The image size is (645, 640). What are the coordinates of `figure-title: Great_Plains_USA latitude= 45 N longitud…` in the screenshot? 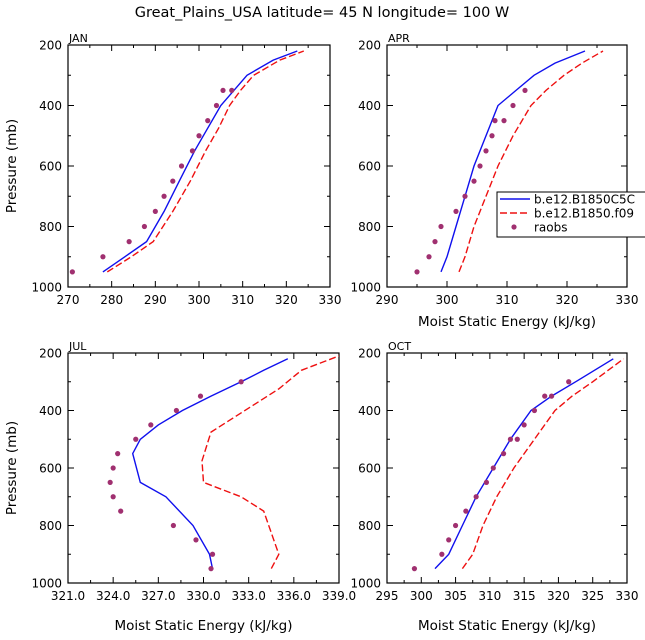 It's located at (322, 13).